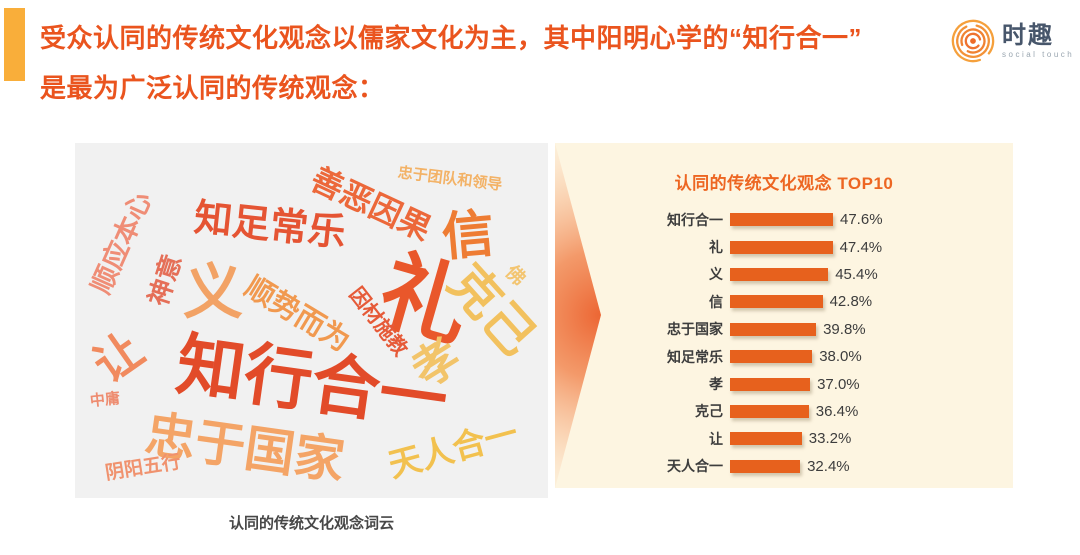 This screenshot has height=555, width=1080. I want to click on logo-text: 时趣 social touch, so click(1038, 41).